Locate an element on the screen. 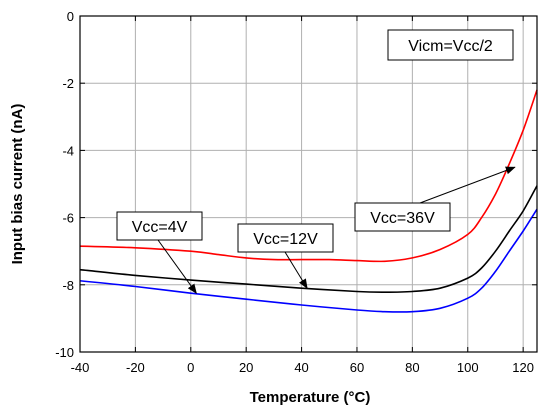  y-tick-label: -4 is located at coordinates (68, 150).